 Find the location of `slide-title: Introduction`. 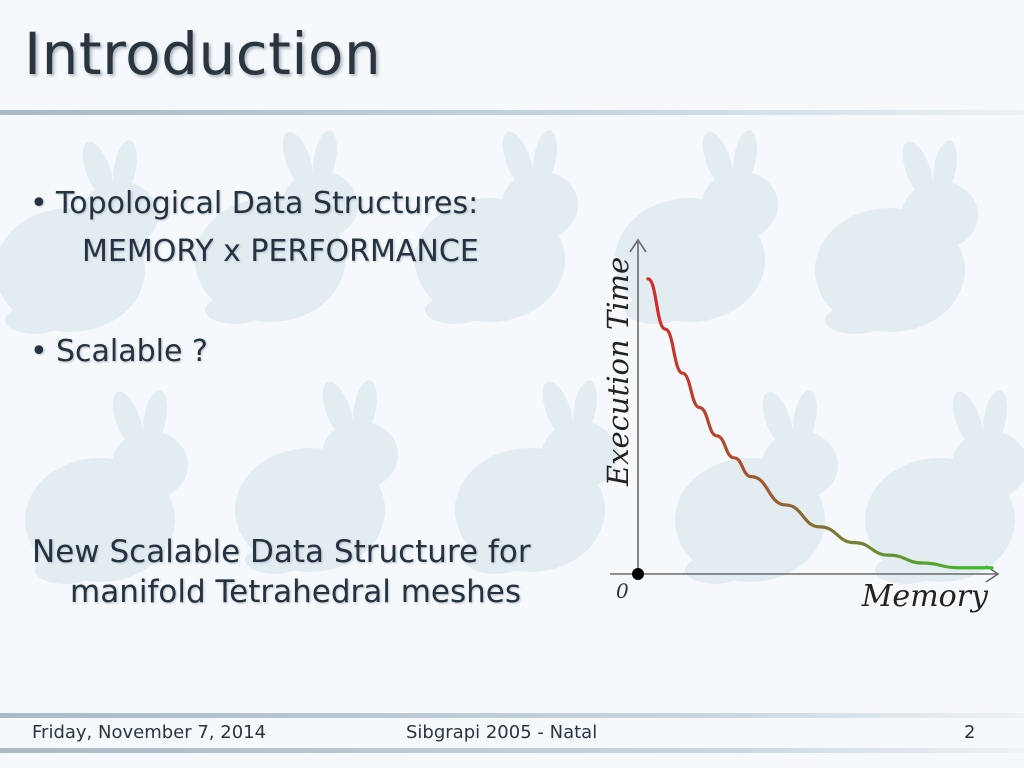

slide-title: Introduction is located at coordinates (203, 54).